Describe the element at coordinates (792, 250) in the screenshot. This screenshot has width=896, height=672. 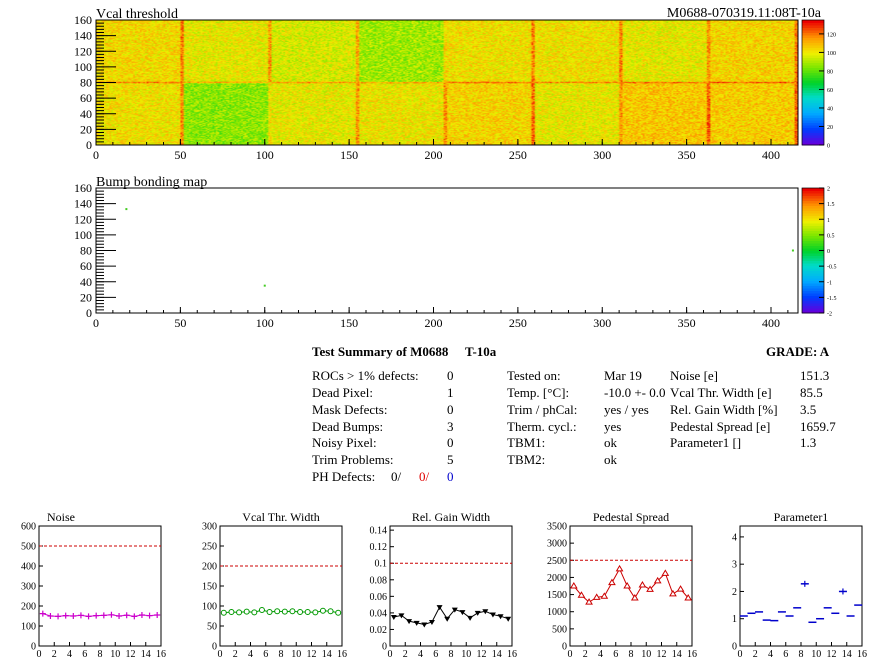
I see `bump-defect-point` at that location.